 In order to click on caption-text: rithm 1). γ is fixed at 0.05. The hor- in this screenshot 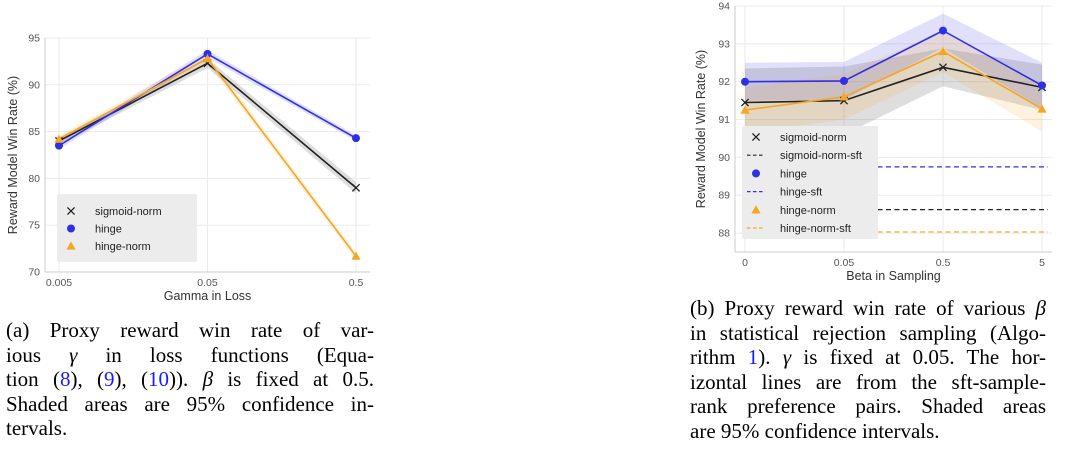, I will do `click(868, 357)`.